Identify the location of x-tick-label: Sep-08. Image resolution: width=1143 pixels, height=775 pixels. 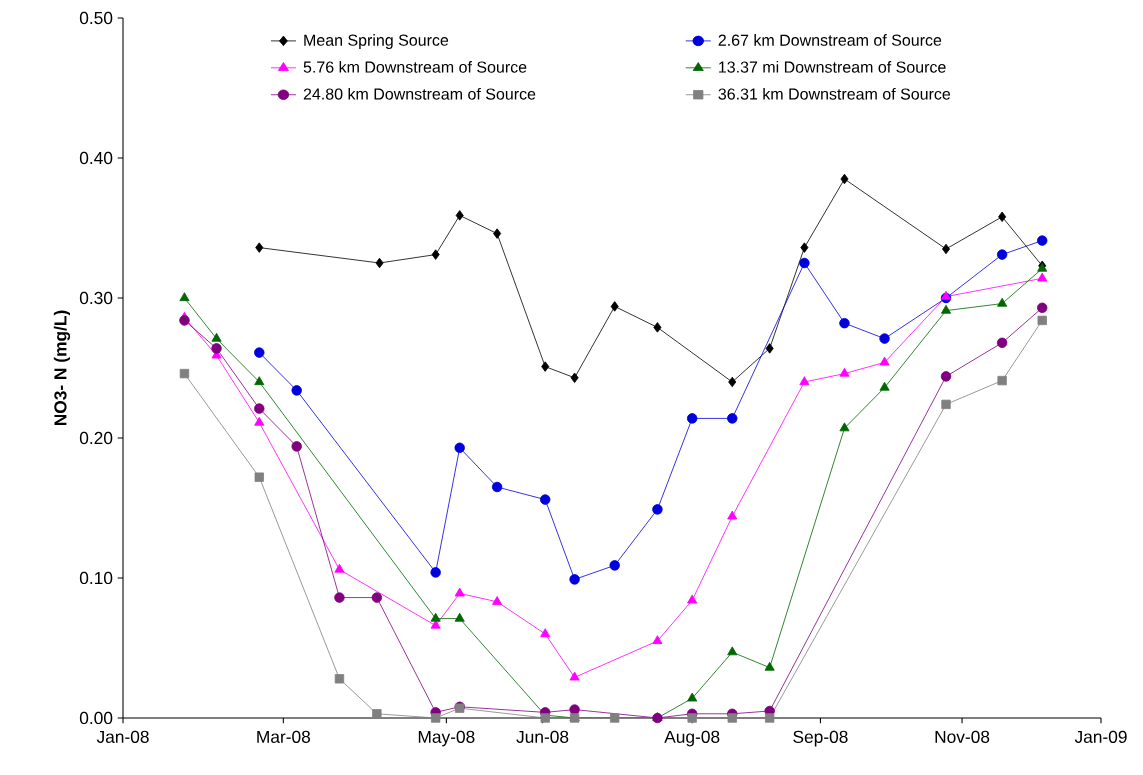
(820, 738).